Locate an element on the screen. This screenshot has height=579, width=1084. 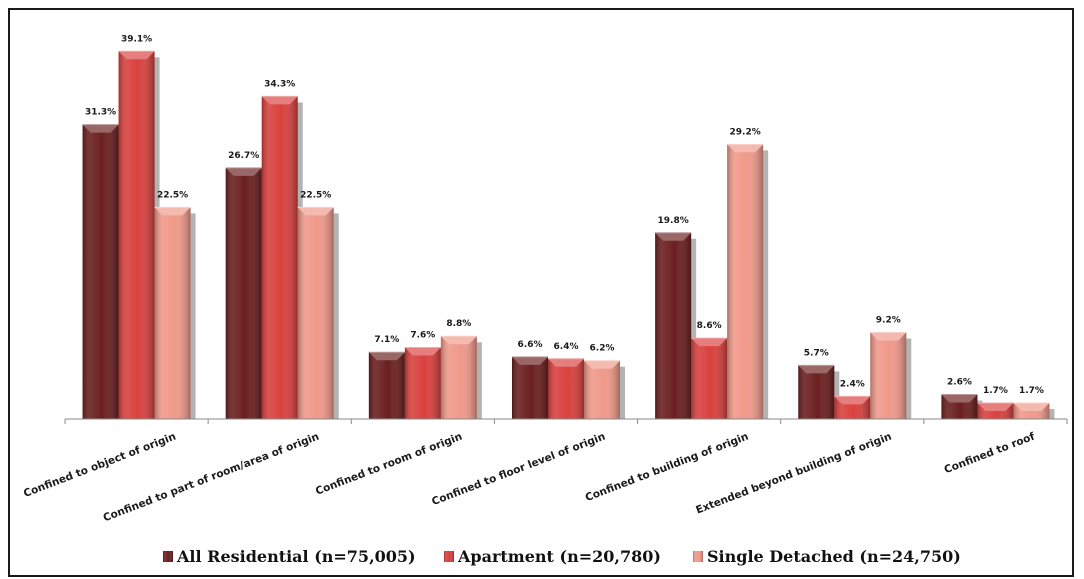
category-label: Confined to roof is located at coordinates (990, 453).